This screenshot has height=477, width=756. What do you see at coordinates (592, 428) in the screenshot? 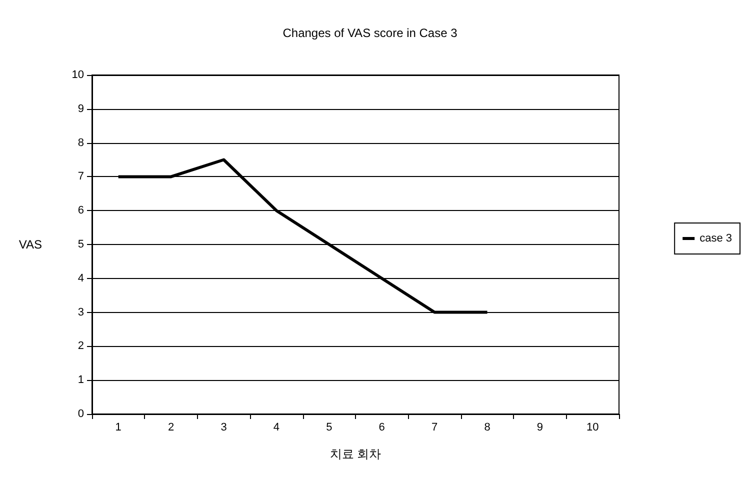
I see `x-tick-label: 10` at bounding box center [592, 428].